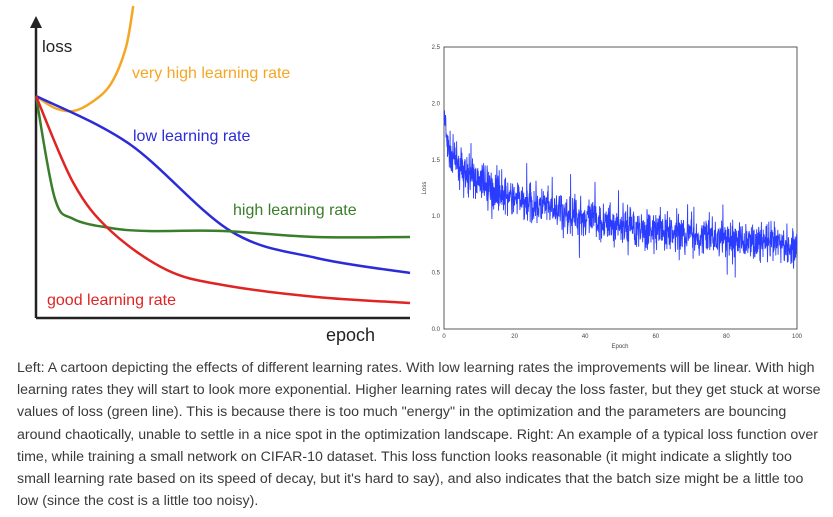 The height and width of the screenshot is (517, 833). Describe the element at coordinates (36, 22) in the screenshot. I see `y-axis-arrow` at that location.